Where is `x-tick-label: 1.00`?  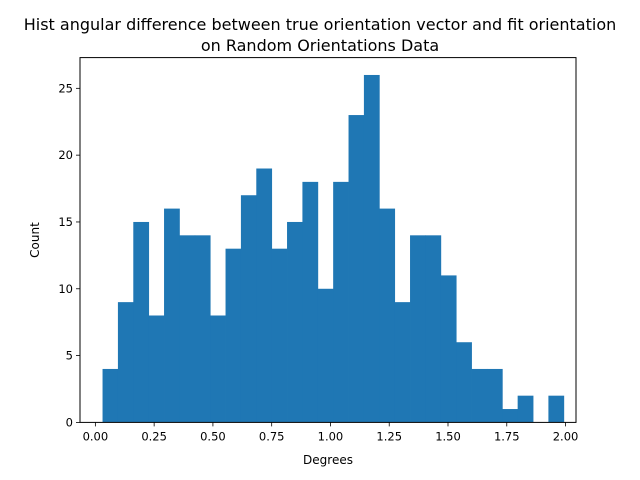
x-tick-label: 1.00 is located at coordinates (331, 436).